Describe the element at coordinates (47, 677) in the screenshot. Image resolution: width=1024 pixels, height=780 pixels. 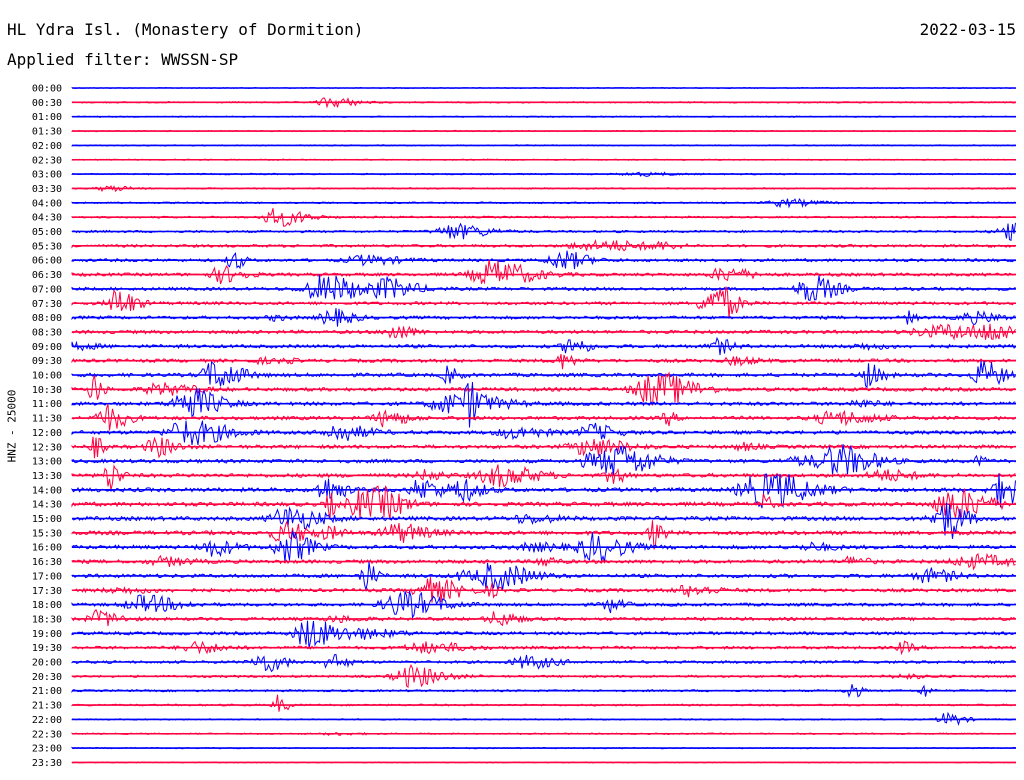
I see `tick-label-2030: 20:30` at that location.